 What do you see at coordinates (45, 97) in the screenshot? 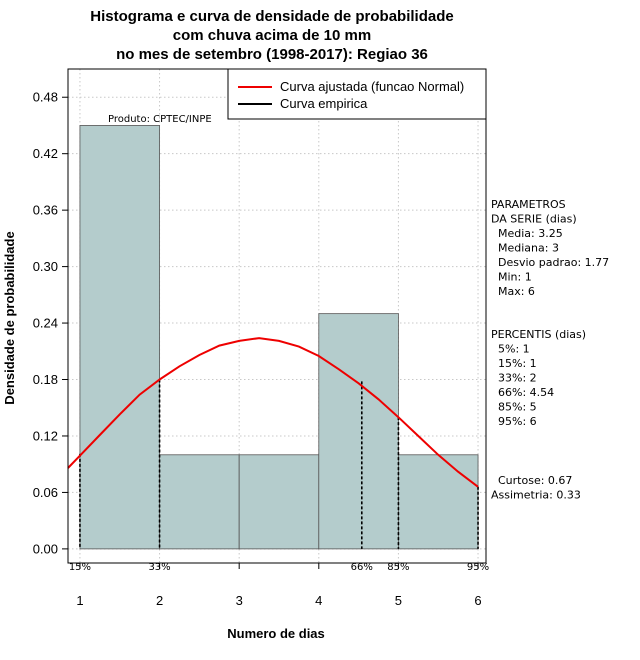
I see `y-tick-label: 0.48` at bounding box center [45, 97].